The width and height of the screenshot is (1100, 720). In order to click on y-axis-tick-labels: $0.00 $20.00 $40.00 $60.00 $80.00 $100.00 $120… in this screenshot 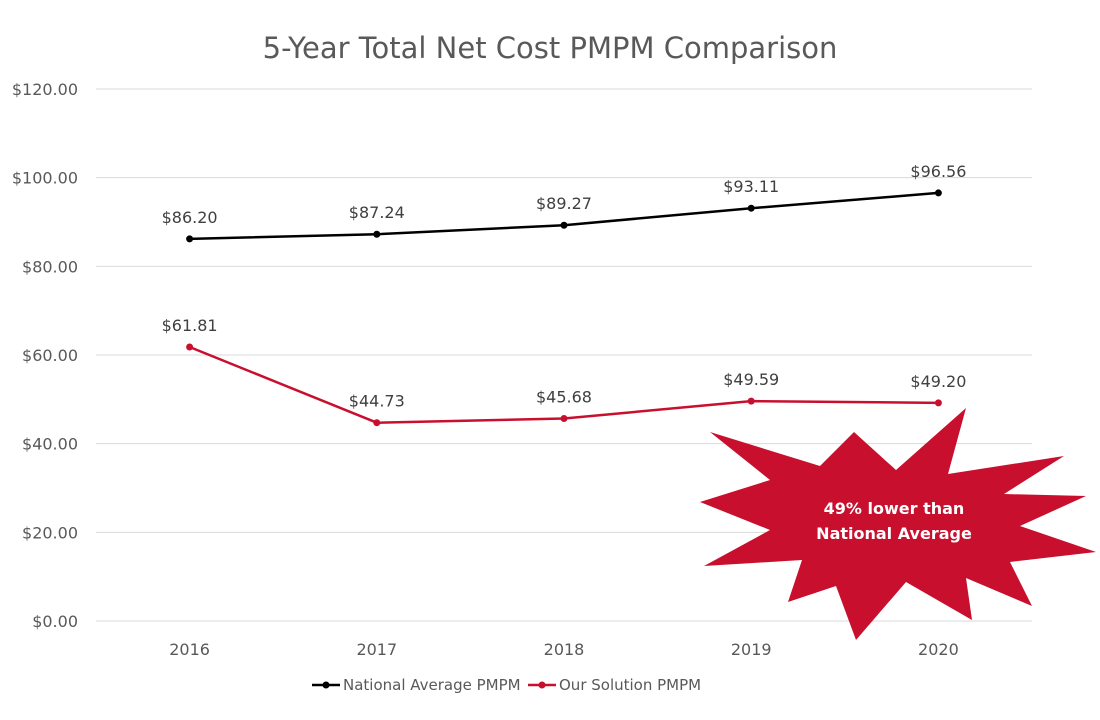, I will do `click(45, 355)`.